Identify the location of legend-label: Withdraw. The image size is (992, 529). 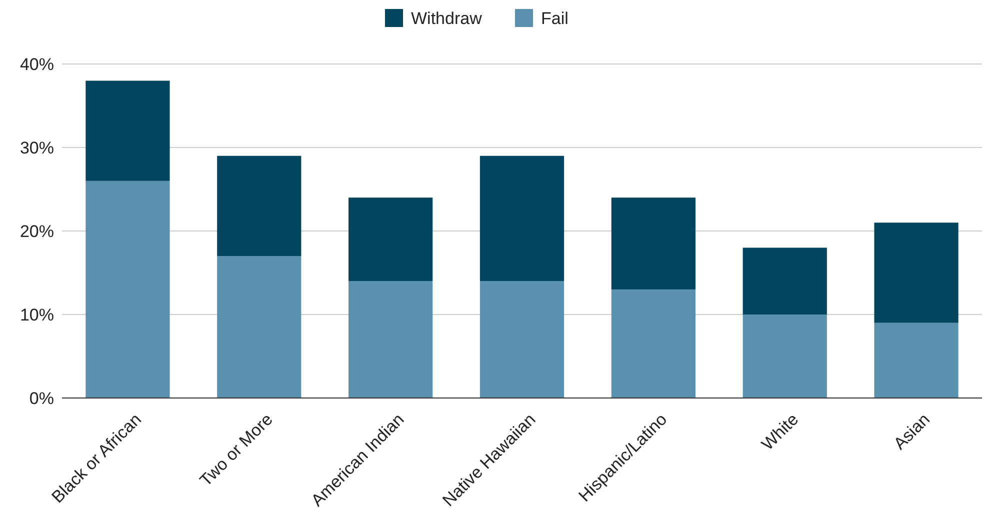
(447, 18).